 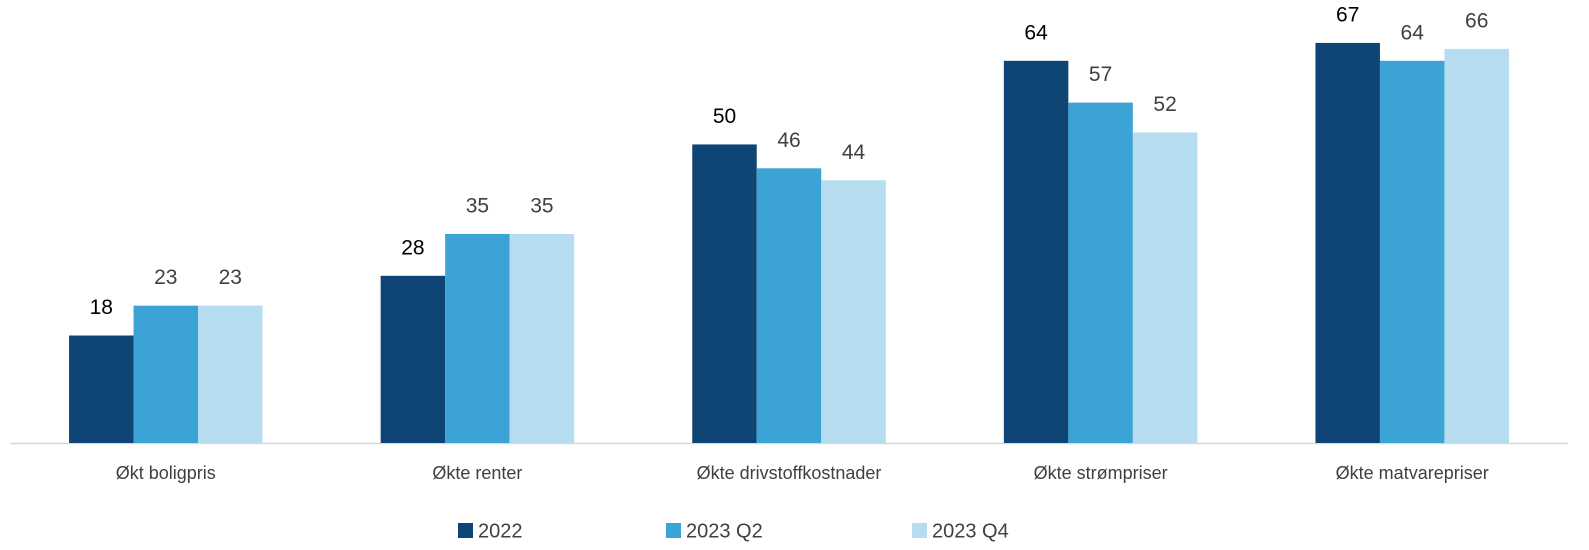 What do you see at coordinates (1412, 473) in the screenshot?
I see `x-tick-label: Økte matvarepriser` at bounding box center [1412, 473].